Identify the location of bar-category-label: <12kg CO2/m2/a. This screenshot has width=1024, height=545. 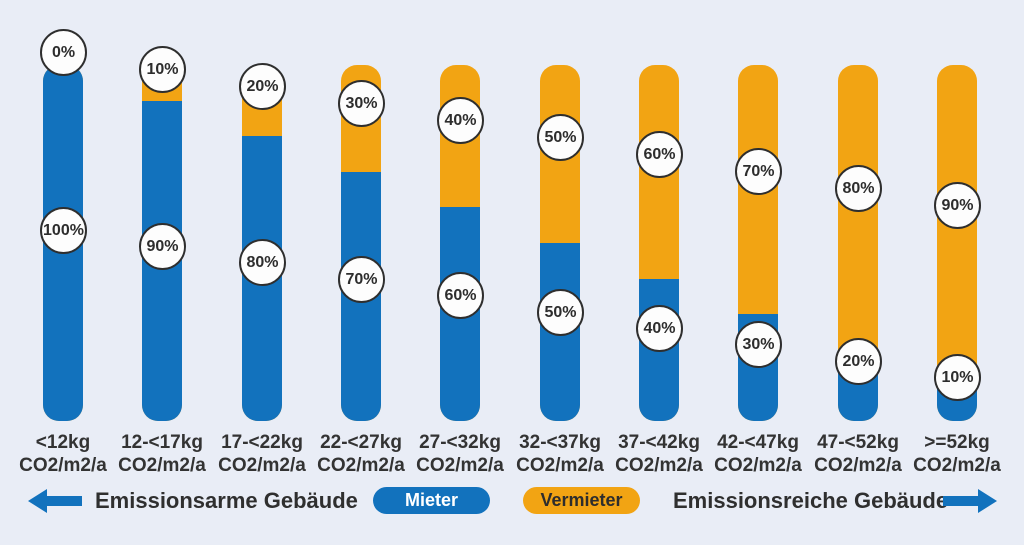
(63, 454).